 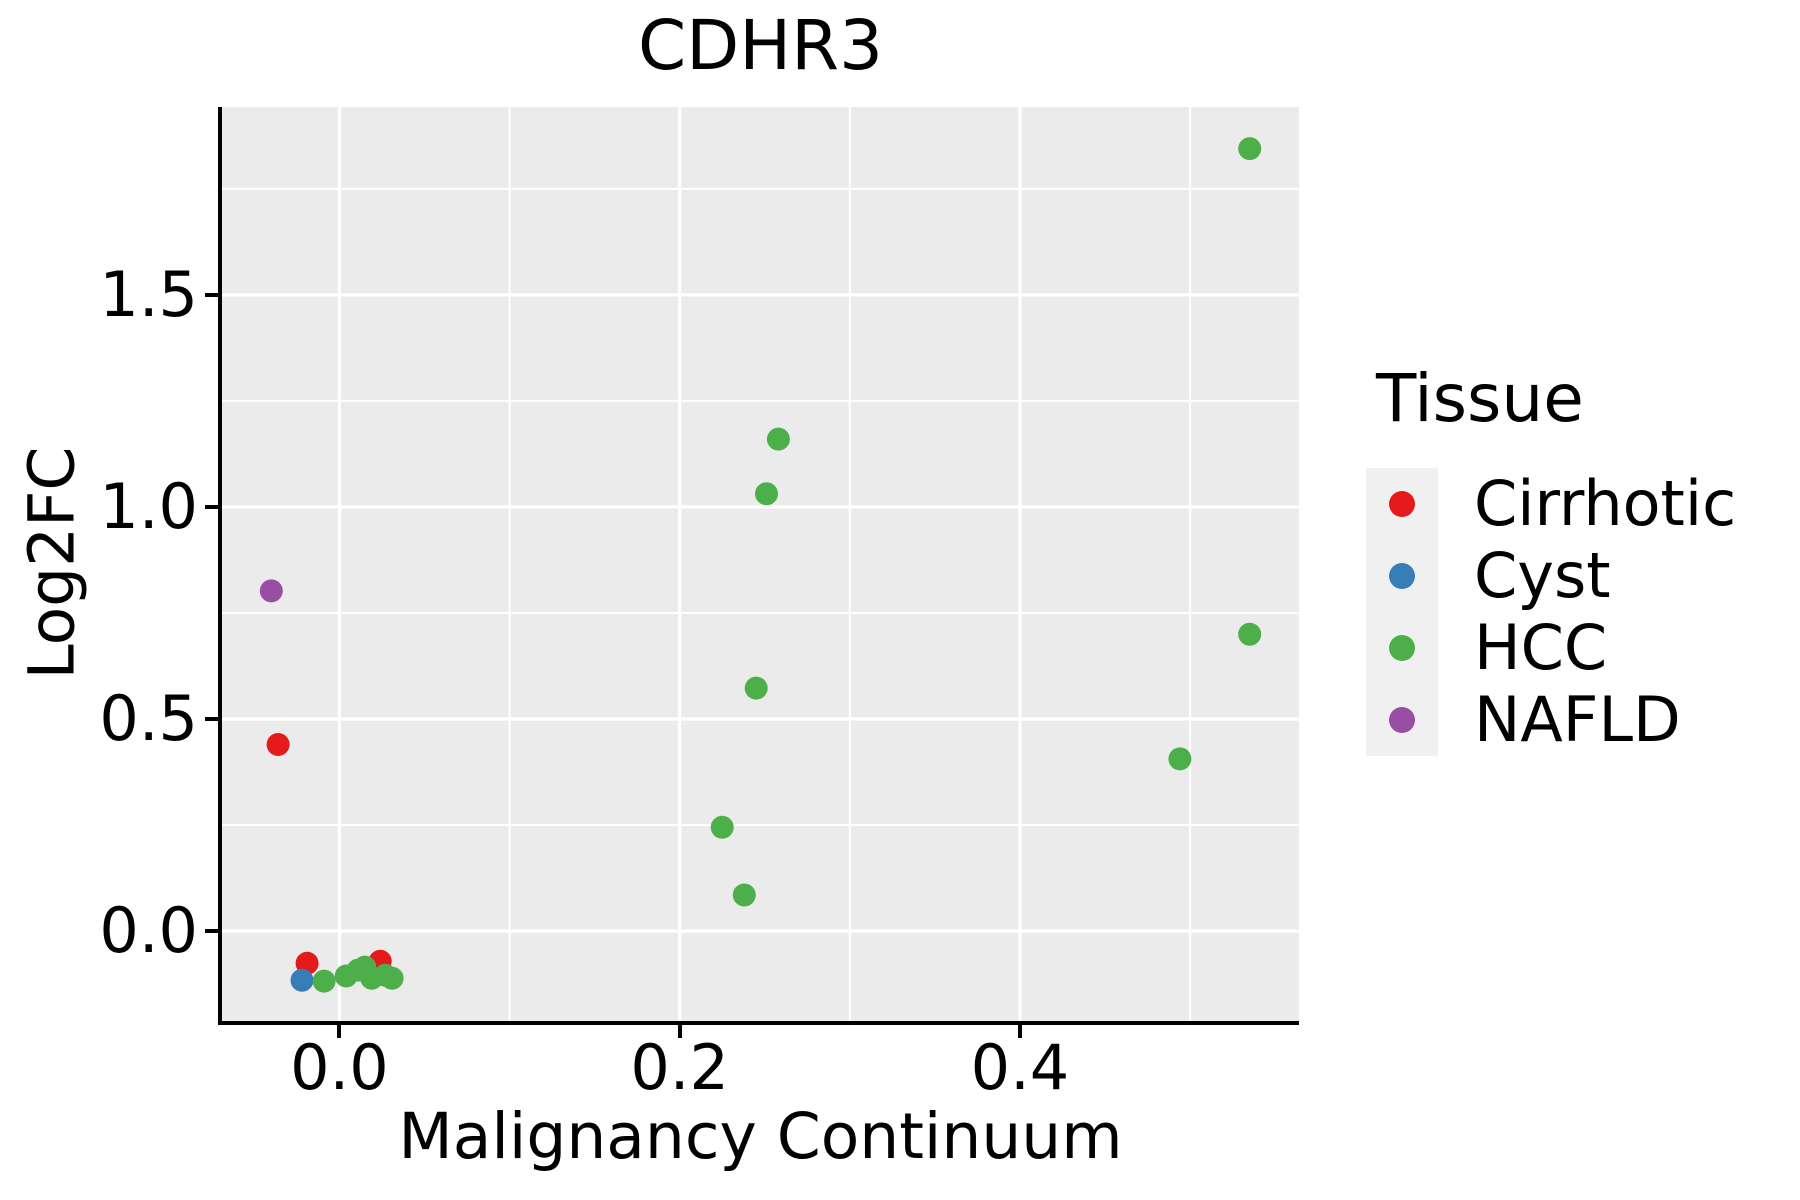 I want to click on y-tick-label: 1.5, so click(x=148, y=294).